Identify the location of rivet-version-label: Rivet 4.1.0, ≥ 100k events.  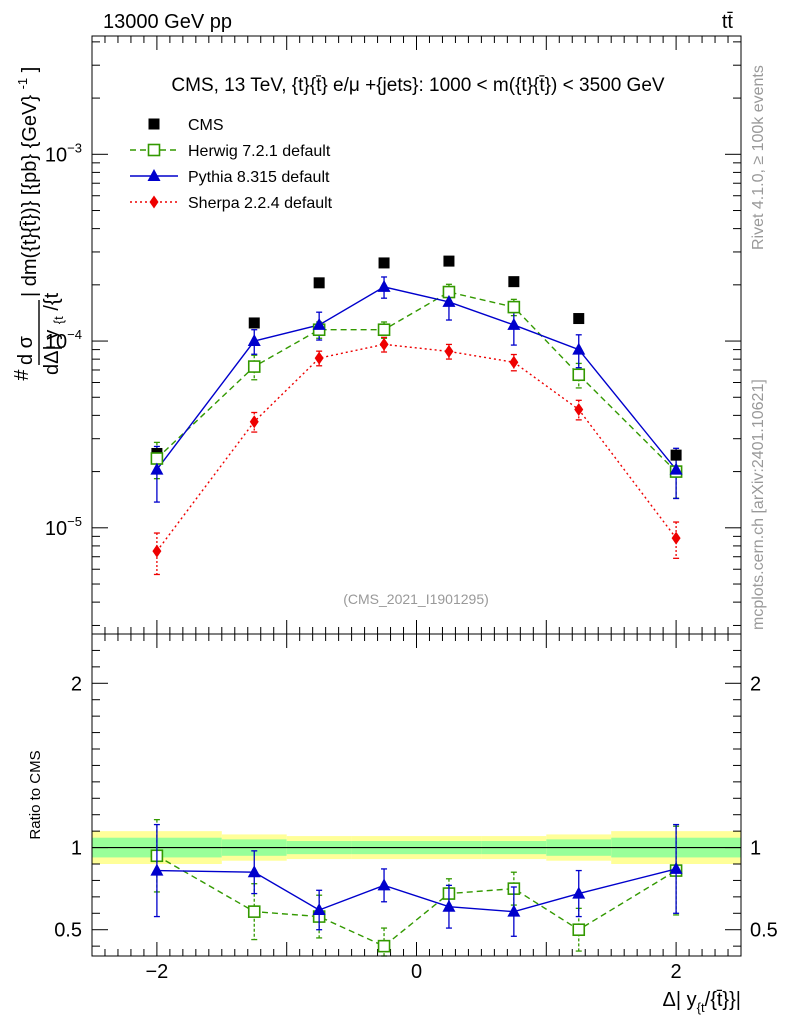
(758, 157).